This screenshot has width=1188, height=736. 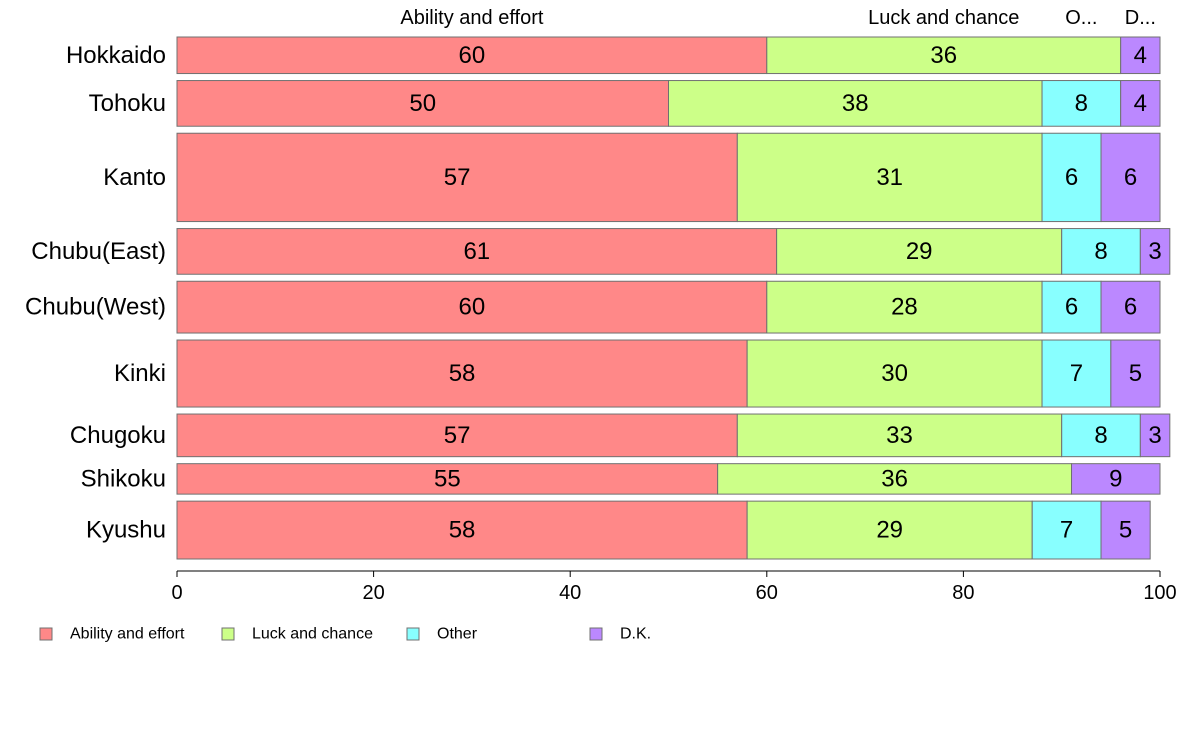 I want to click on data-label-luck-and-chance-kyushu: 29, so click(x=889, y=530).